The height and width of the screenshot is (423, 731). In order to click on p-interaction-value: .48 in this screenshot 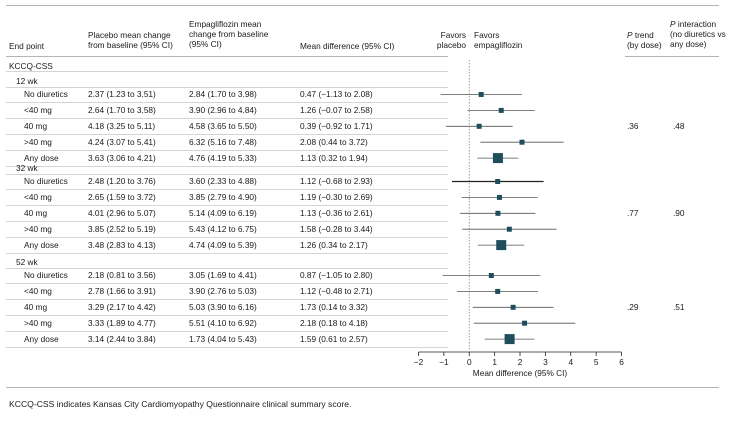, I will do `click(679, 125)`.